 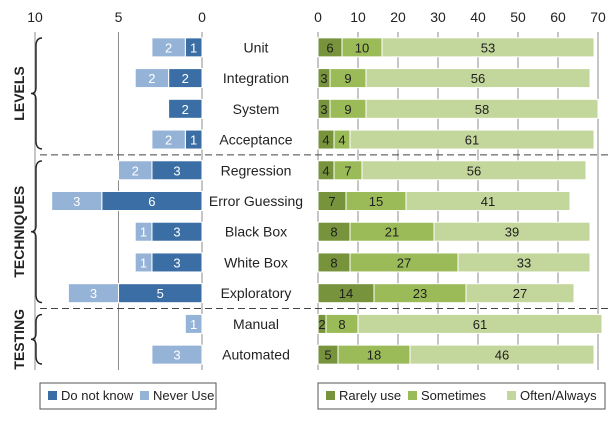 I want to click on right-tick-label: 10, so click(x=358, y=17).